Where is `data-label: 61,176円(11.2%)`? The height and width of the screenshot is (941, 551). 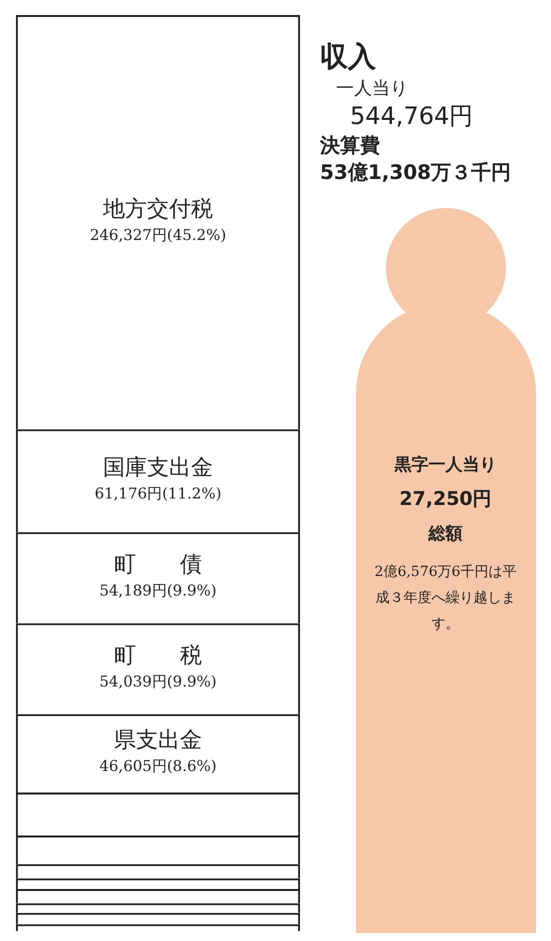
data-label: 61,176円(11.2%) is located at coordinates (158, 493).